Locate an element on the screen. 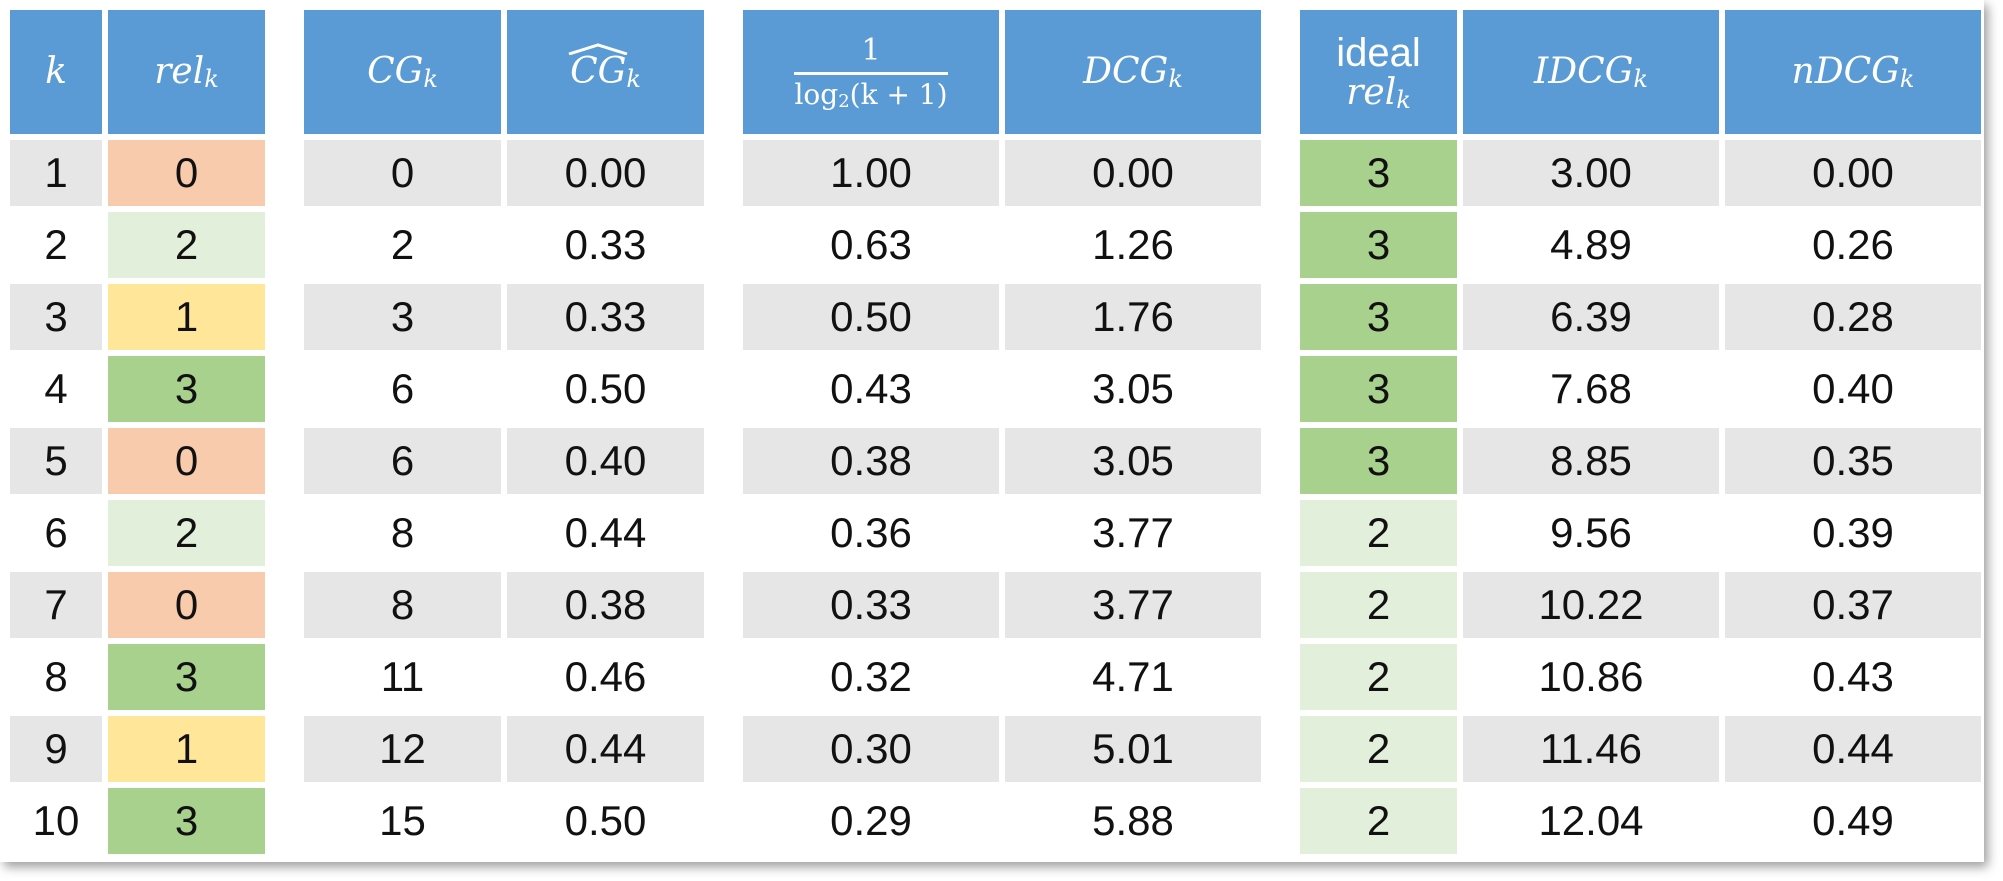  cell-k: 3 is located at coordinates (56, 317).